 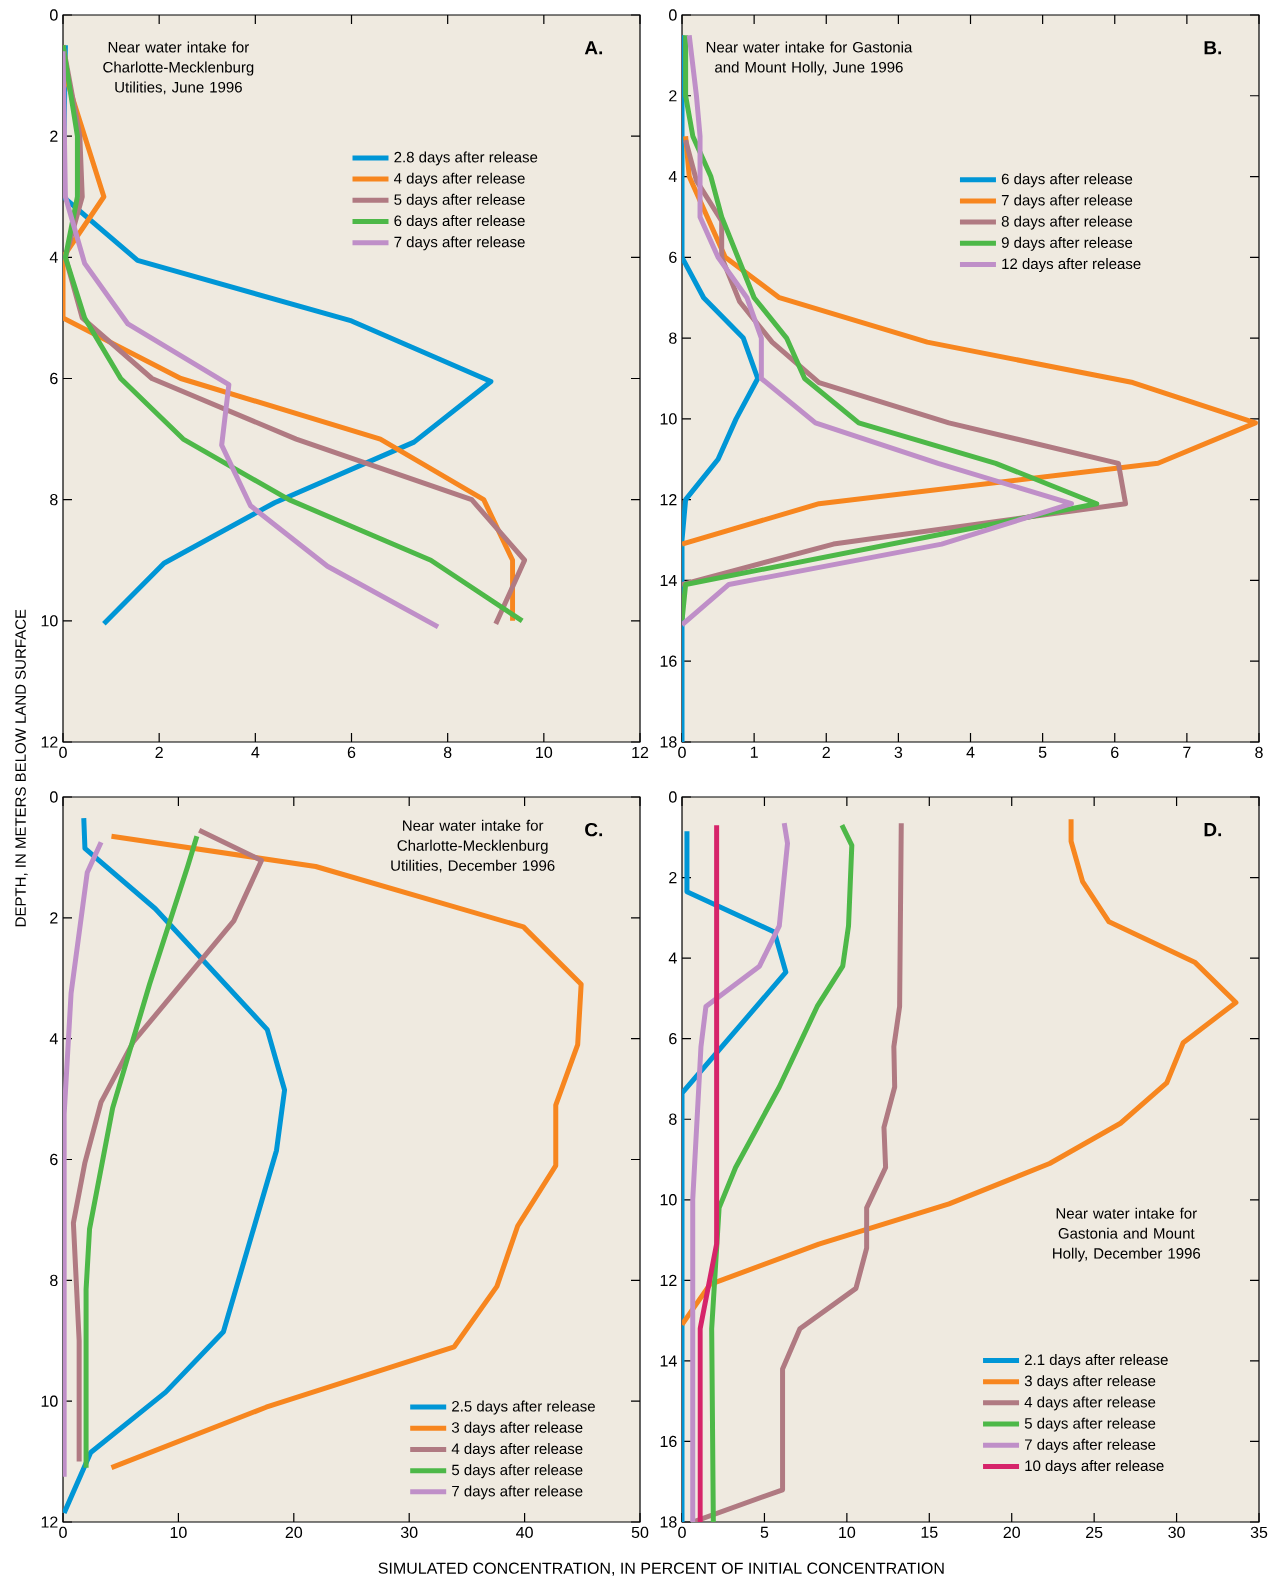 I want to click on text: Near water intake for Charlotte-Mecklenburg Utilities, June 1996, so click(x=178, y=68).